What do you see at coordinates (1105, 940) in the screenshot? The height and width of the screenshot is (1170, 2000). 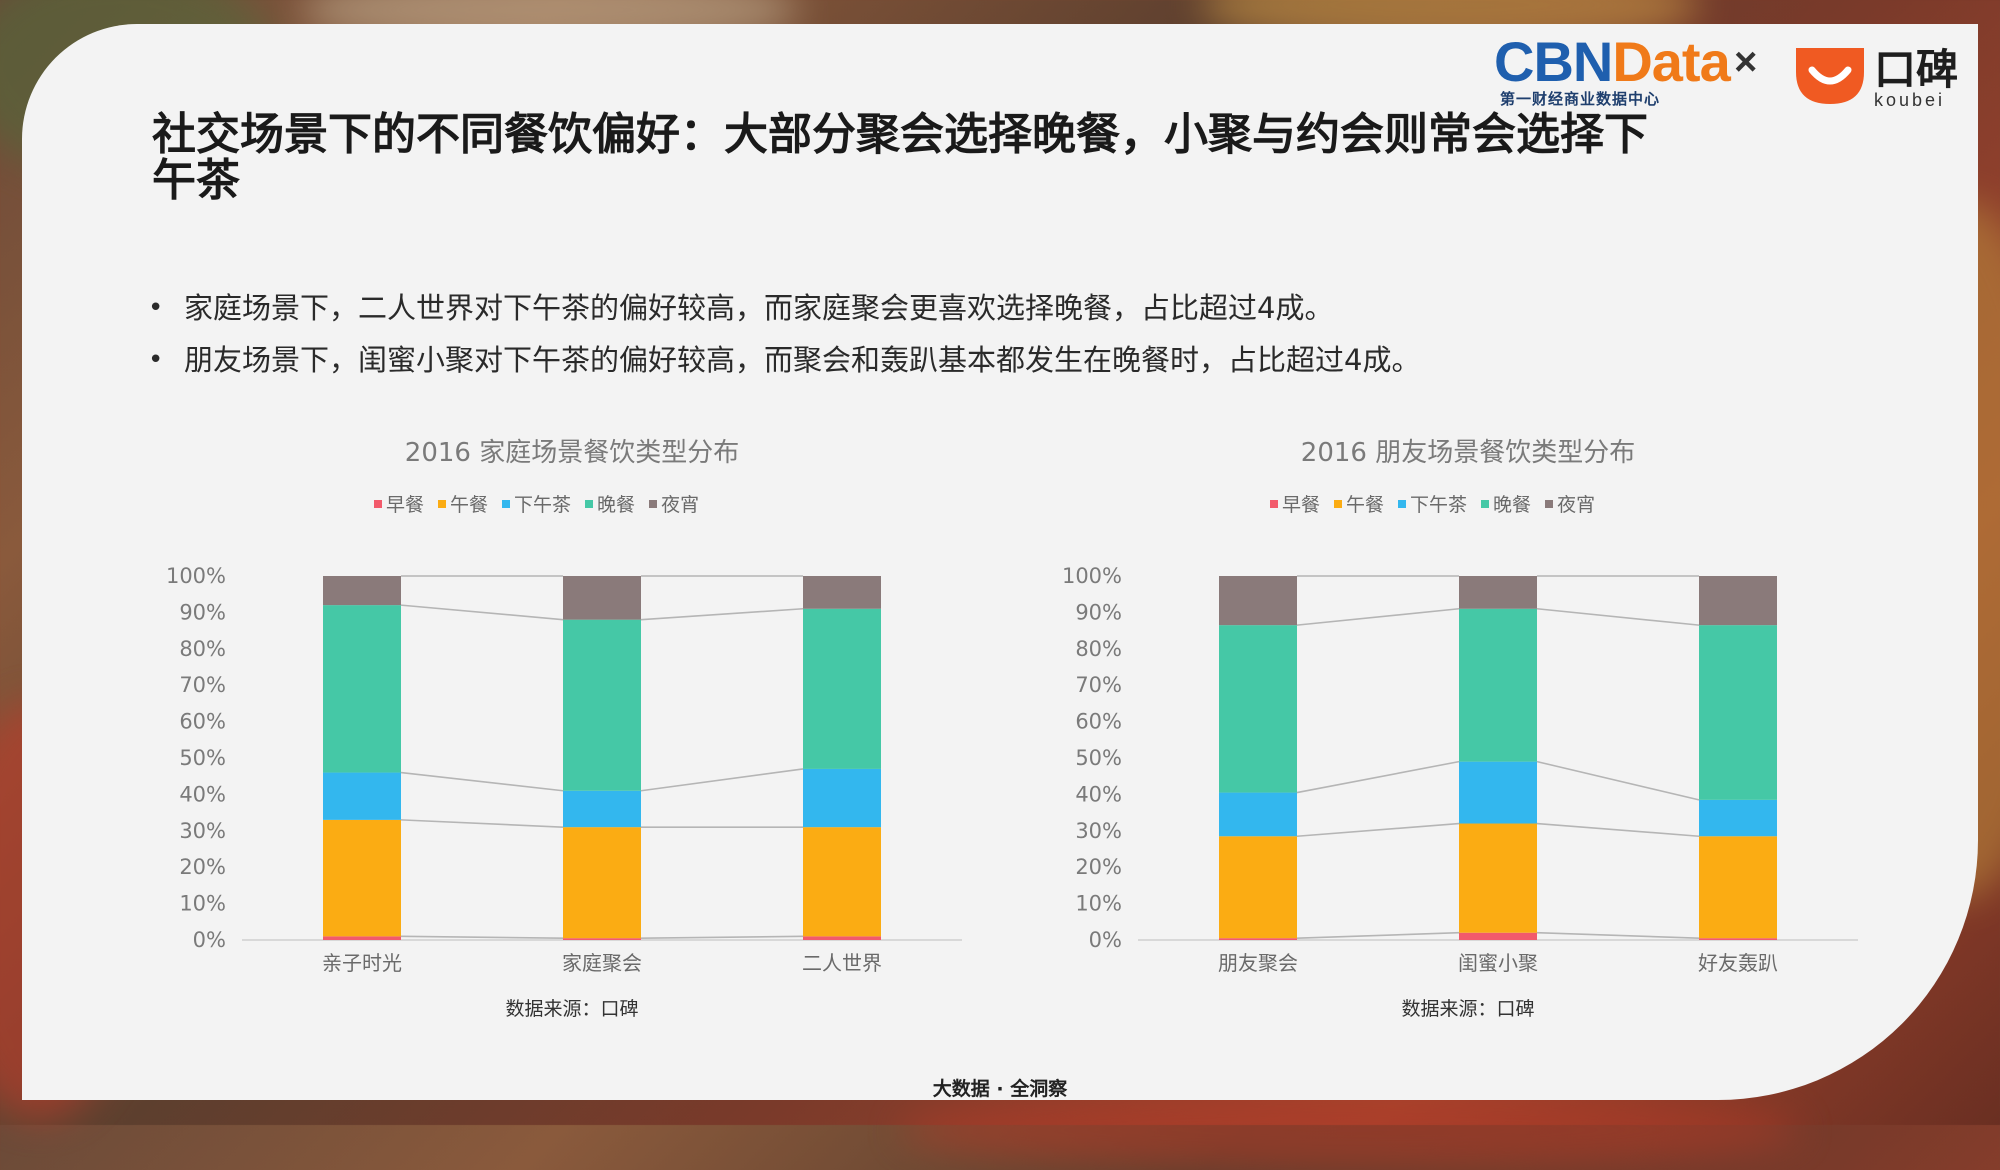 I see `y-tick-label: 0%` at bounding box center [1105, 940].